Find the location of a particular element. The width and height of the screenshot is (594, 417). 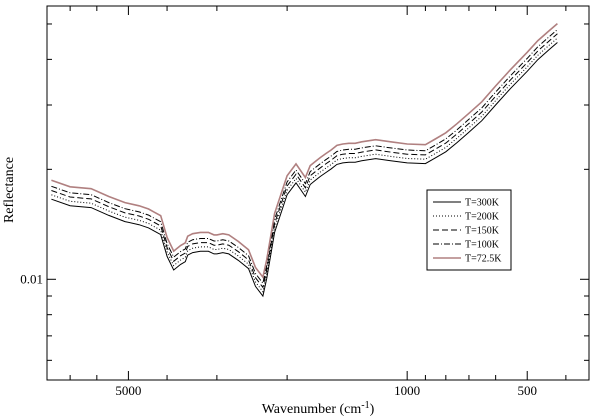

legend: T=300K T=200K T=150K T=100K T=72.5K is located at coordinates (469, 230).